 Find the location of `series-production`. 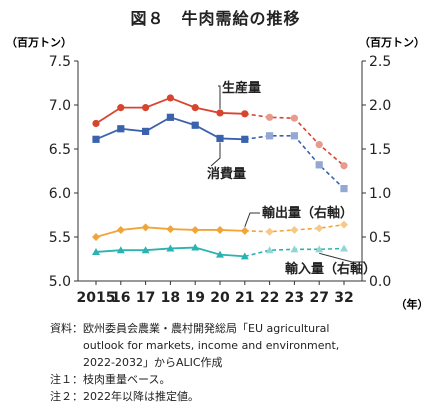

series-production is located at coordinates (220, 132).